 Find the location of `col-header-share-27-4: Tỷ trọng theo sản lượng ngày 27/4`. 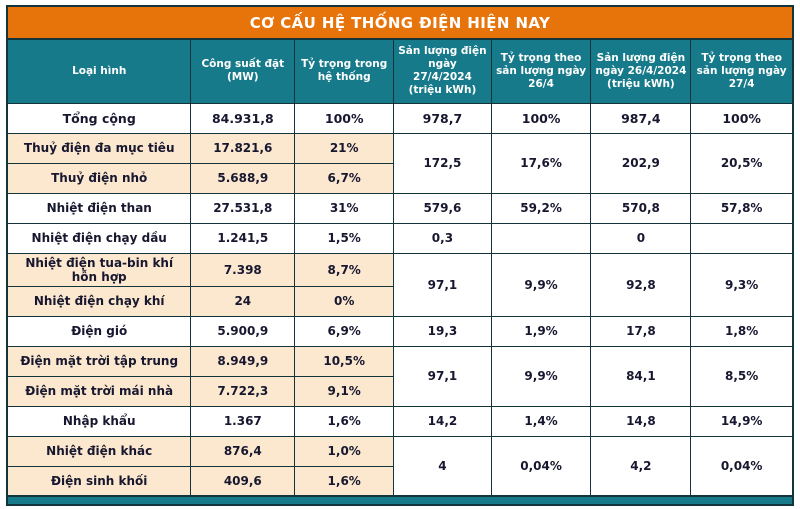

col-header-share-27-4: Tỷ trọng theo sản lượng ngày 27/4 is located at coordinates (742, 71).